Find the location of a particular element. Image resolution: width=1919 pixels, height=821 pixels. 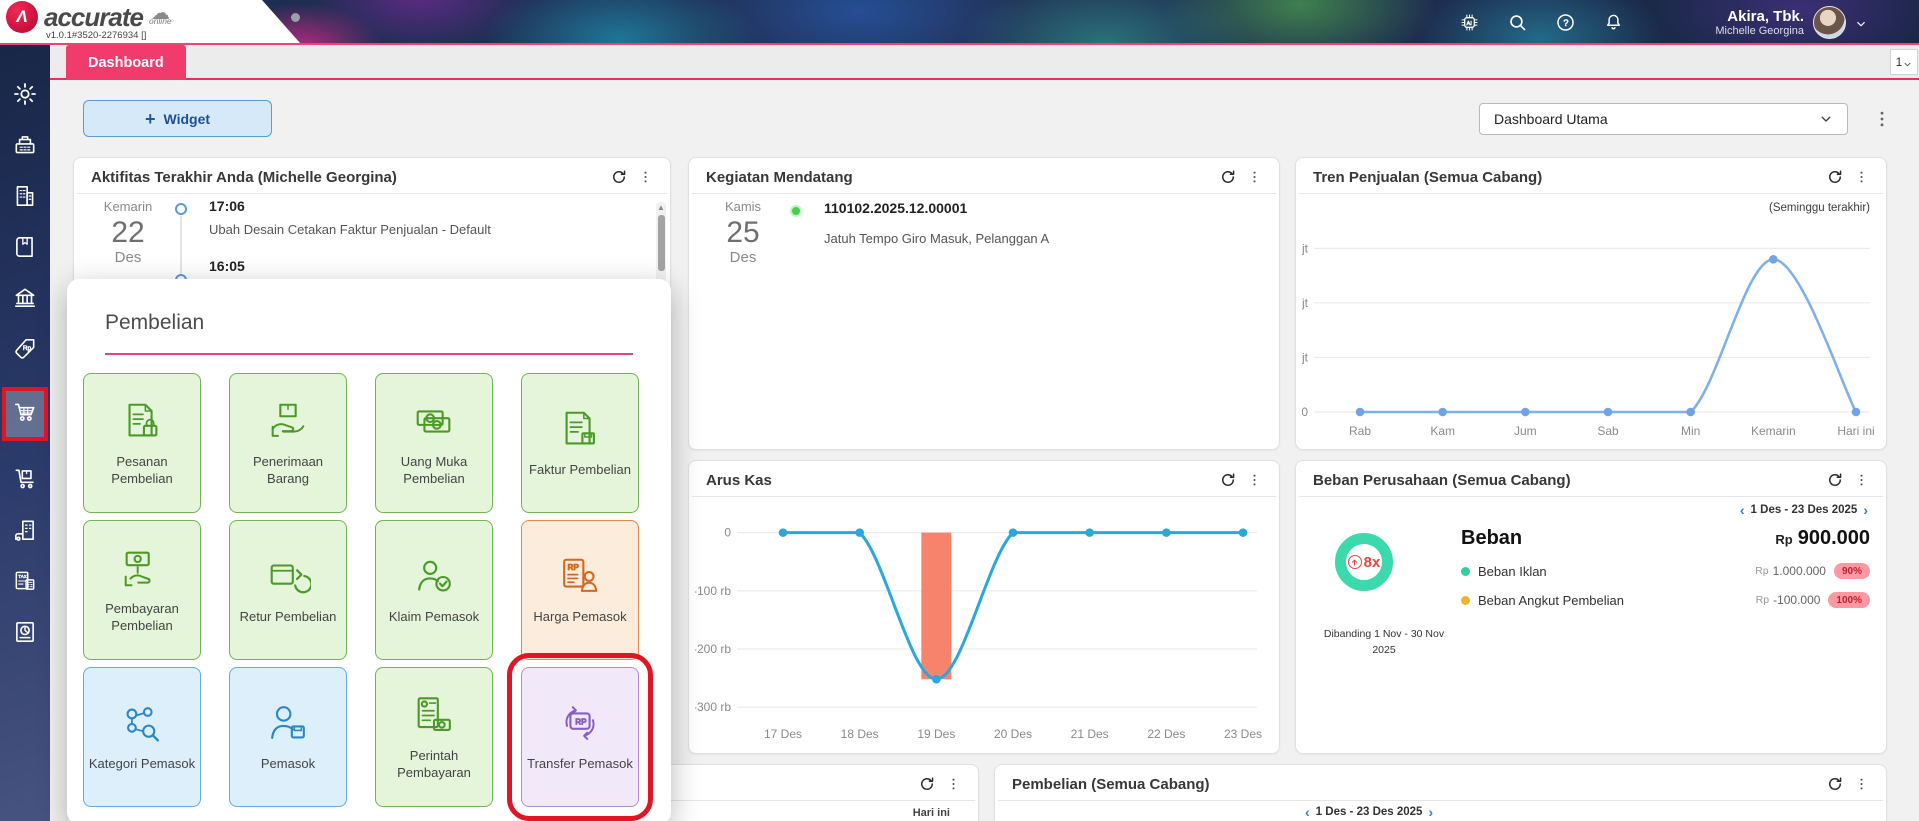

tab-counter-value: 1 is located at coordinates (1899, 62).